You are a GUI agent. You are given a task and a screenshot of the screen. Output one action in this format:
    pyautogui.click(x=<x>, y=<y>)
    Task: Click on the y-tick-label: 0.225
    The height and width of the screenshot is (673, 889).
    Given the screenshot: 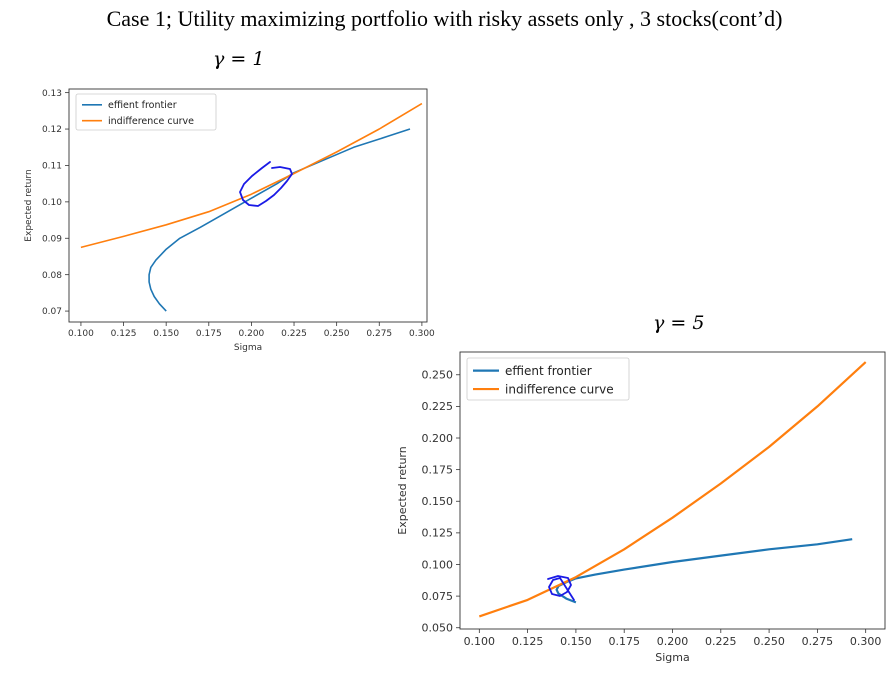 What is the action you would take?
    pyautogui.click(x=438, y=406)
    